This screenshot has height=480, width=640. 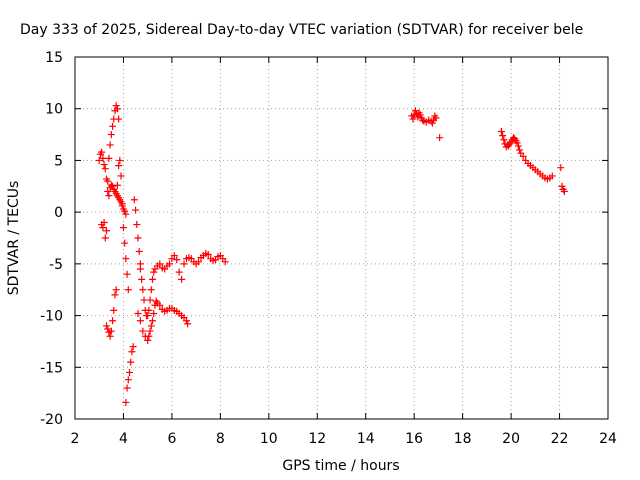 What do you see at coordinates (171, 439) in the screenshot?
I see `x-tick-label: 6` at bounding box center [171, 439].